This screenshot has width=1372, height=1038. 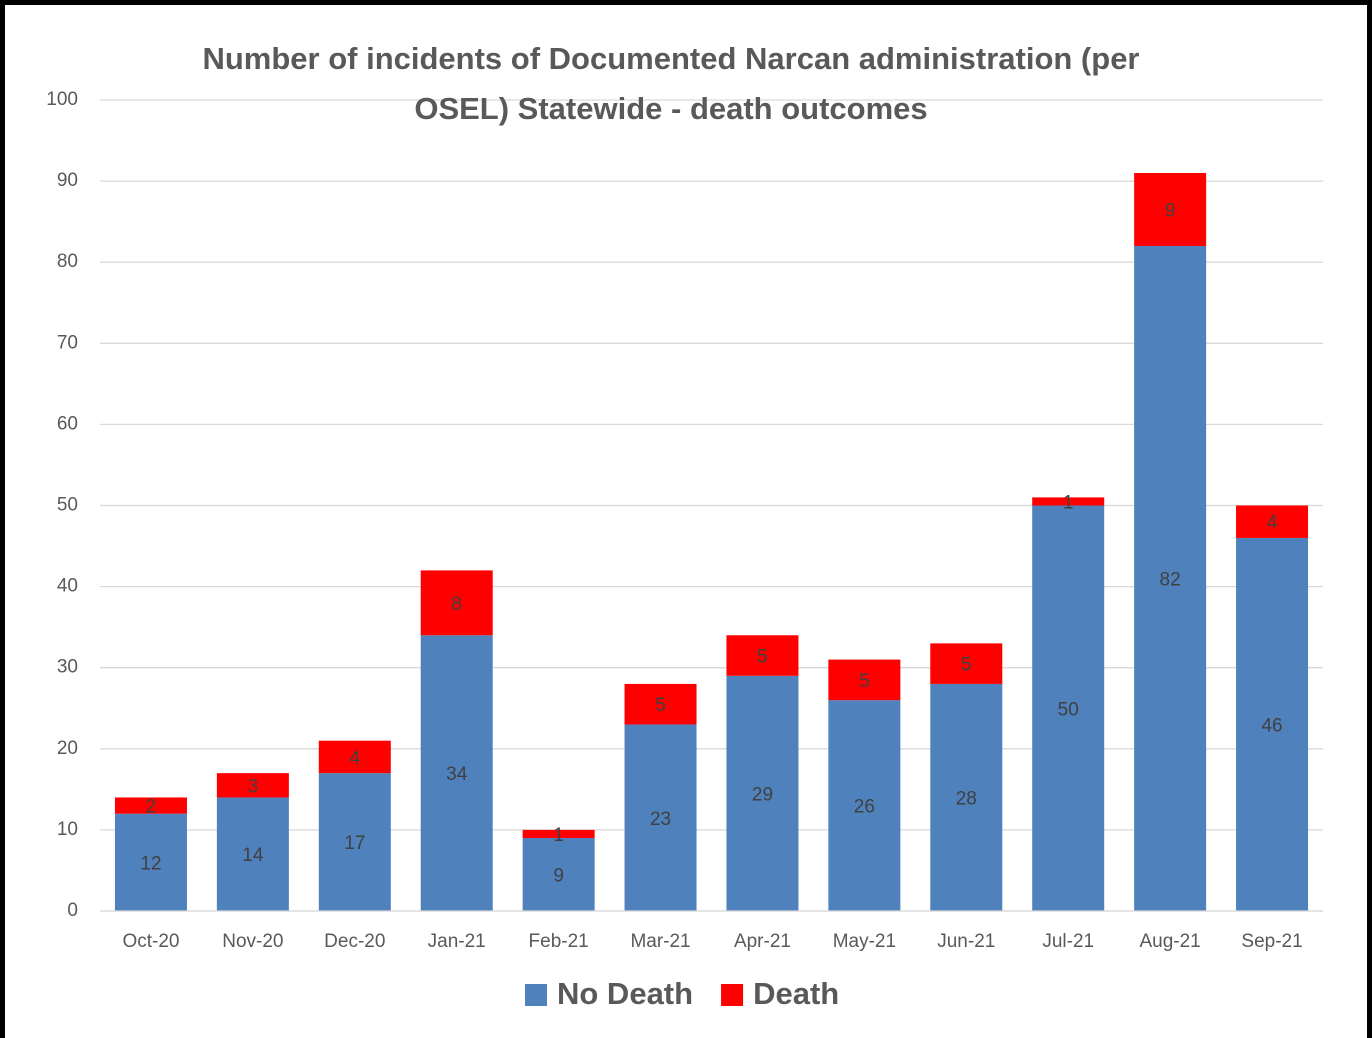 I want to click on legend-label: Death, so click(x=796, y=993).